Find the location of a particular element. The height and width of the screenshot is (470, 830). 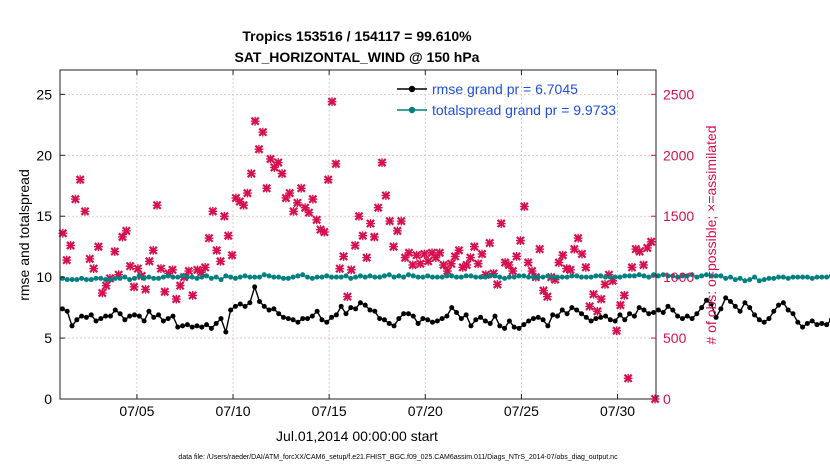

x-tick-label: 07/20 is located at coordinates (425, 411).